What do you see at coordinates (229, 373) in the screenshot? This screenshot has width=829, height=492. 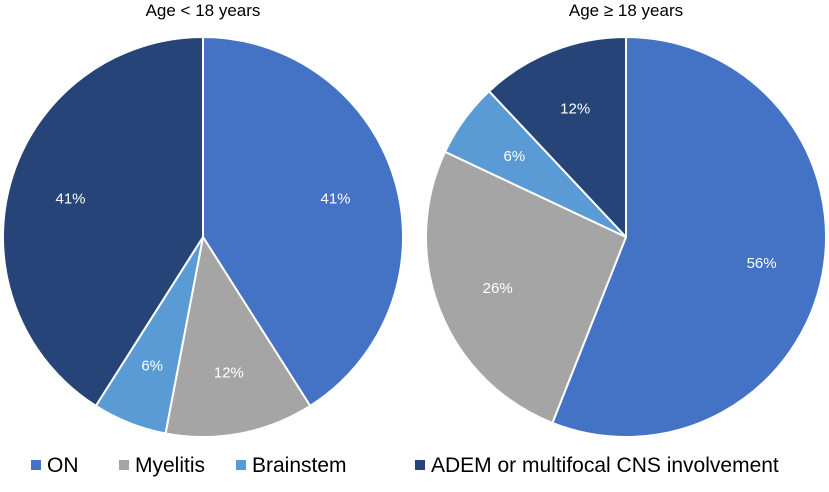 I see `data-label-myelitis-under-18: 12%` at bounding box center [229, 373].